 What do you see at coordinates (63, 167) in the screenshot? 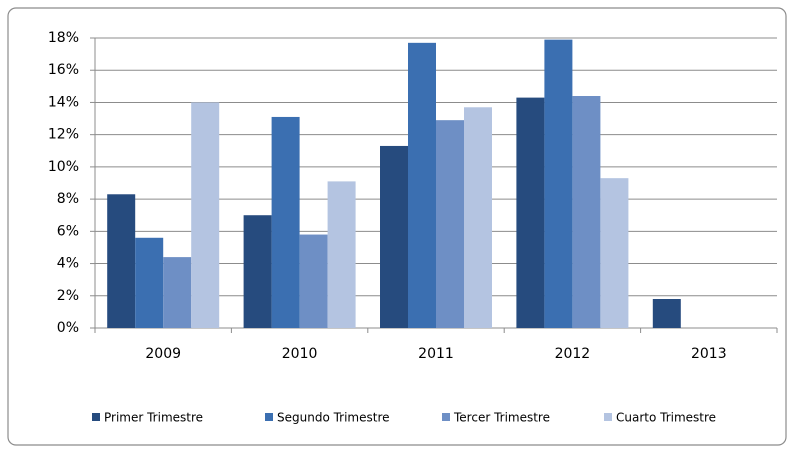
I see `y-tick-label: 10%` at bounding box center [63, 167].